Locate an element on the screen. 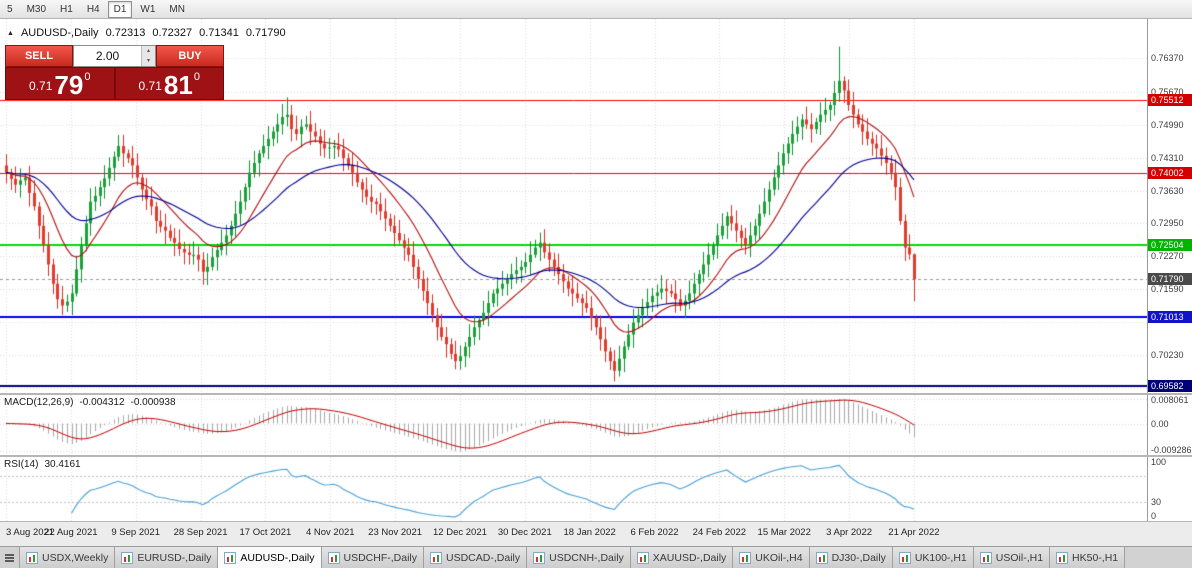 This screenshot has height=568, width=1192. date-axis-label: 3 Apr 2022 is located at coordinates (849, 532).